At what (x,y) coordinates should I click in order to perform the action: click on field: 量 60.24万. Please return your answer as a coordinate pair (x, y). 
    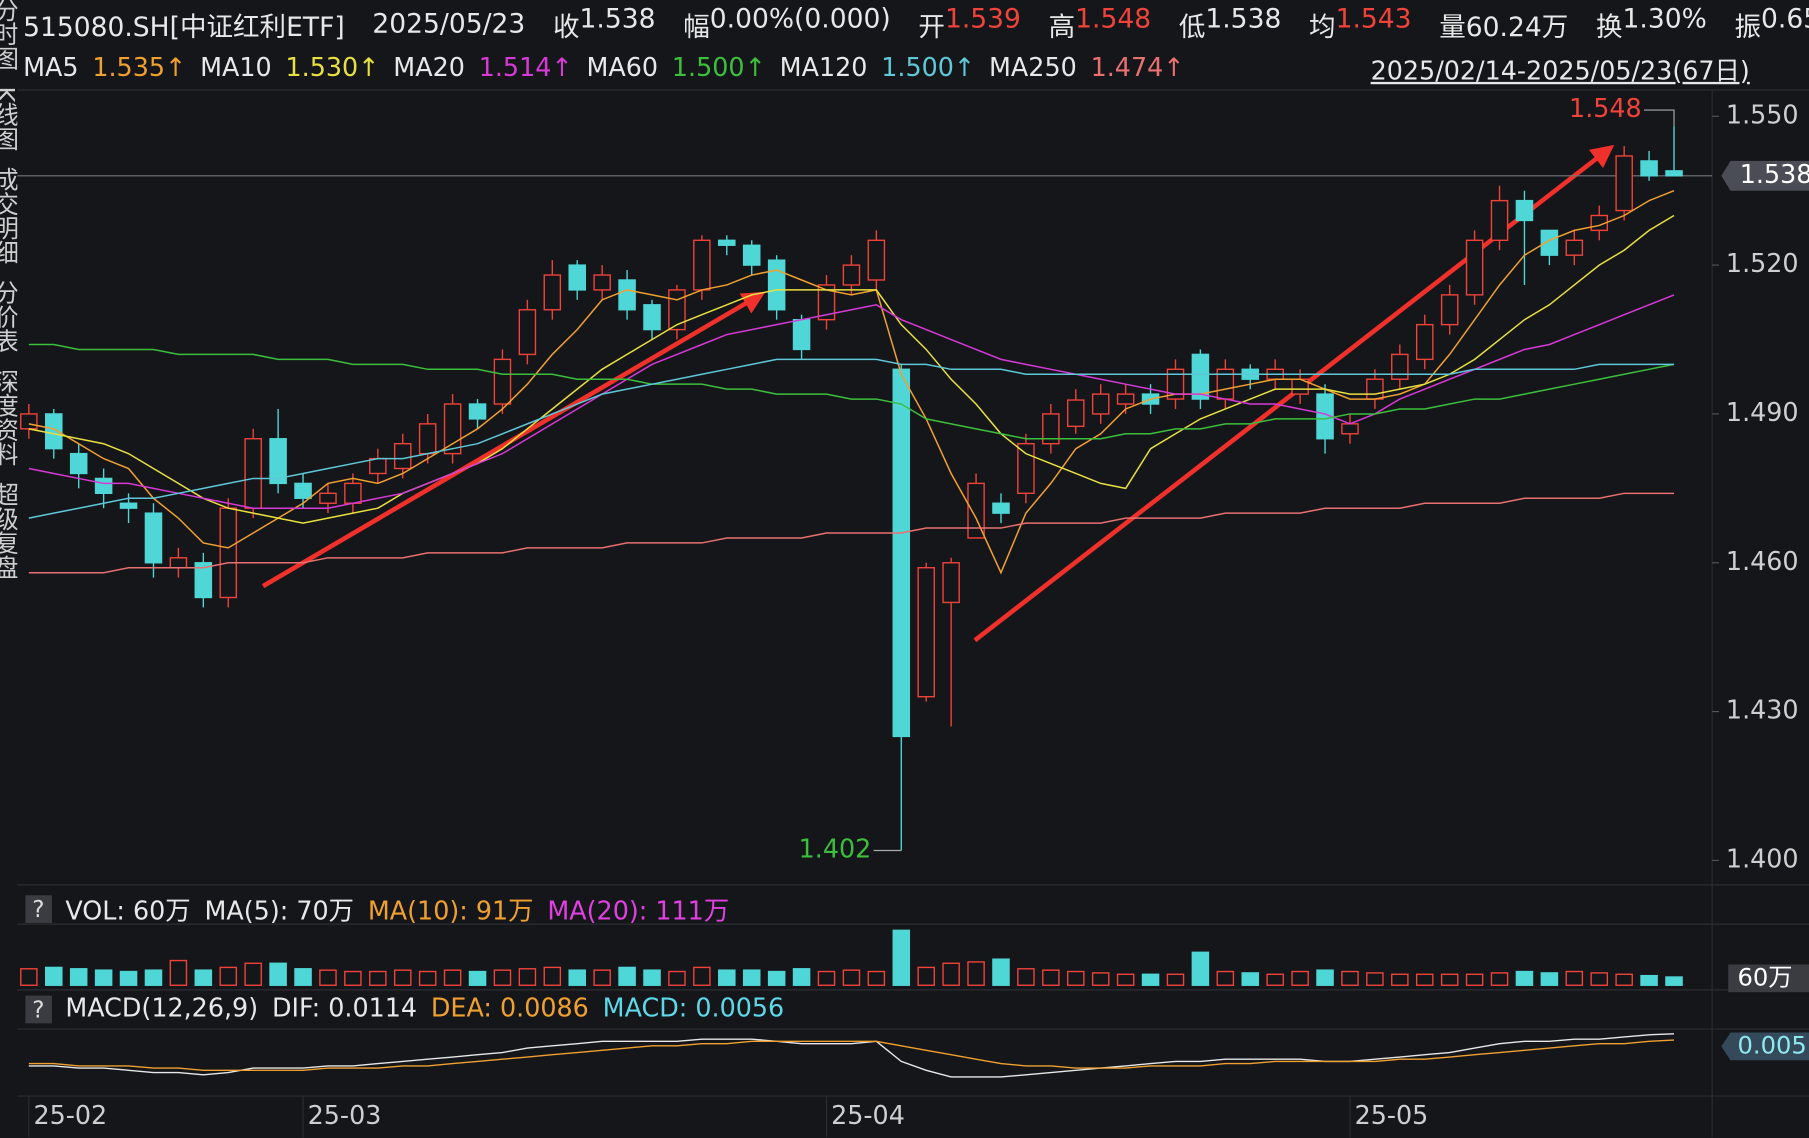
    Looking at the image, I should click on (1503, 24).